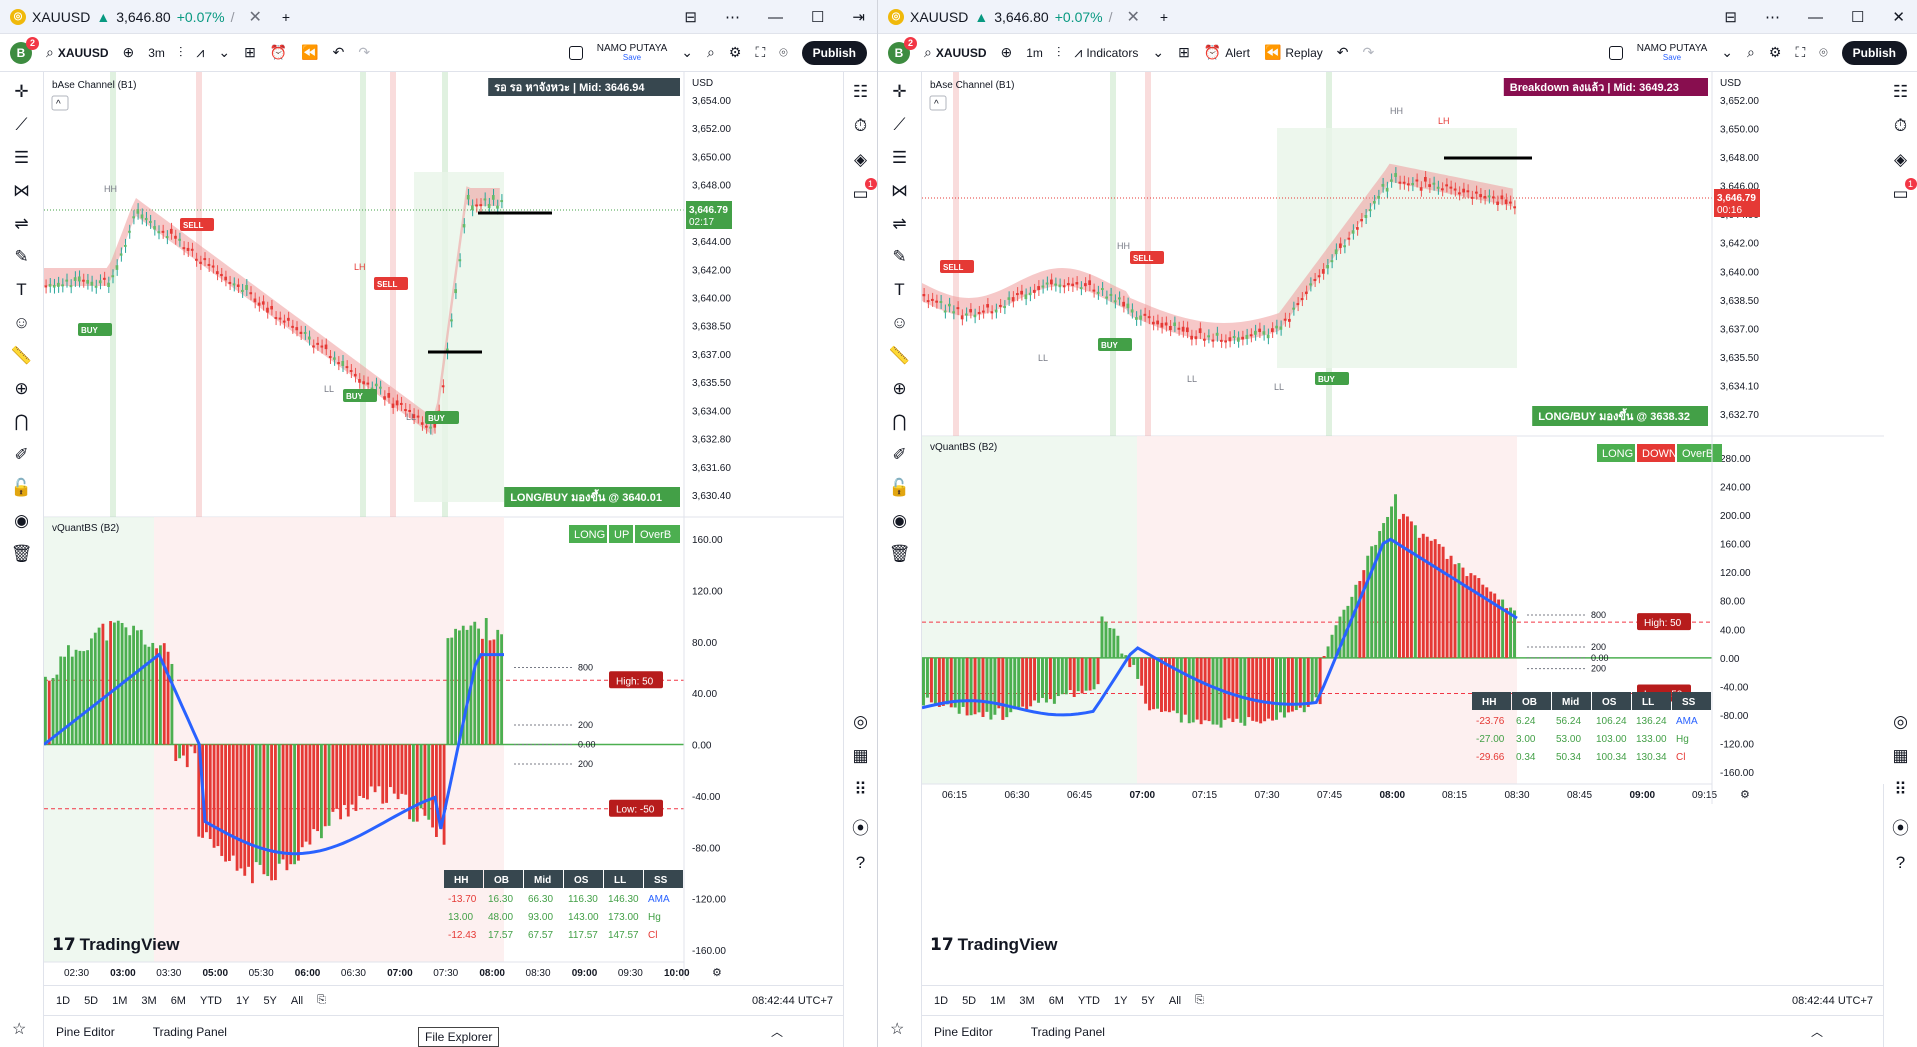  Describe the element at coordinates (1148, 1000) in the screenshot. I see `range-5y: 5Y` at that location.